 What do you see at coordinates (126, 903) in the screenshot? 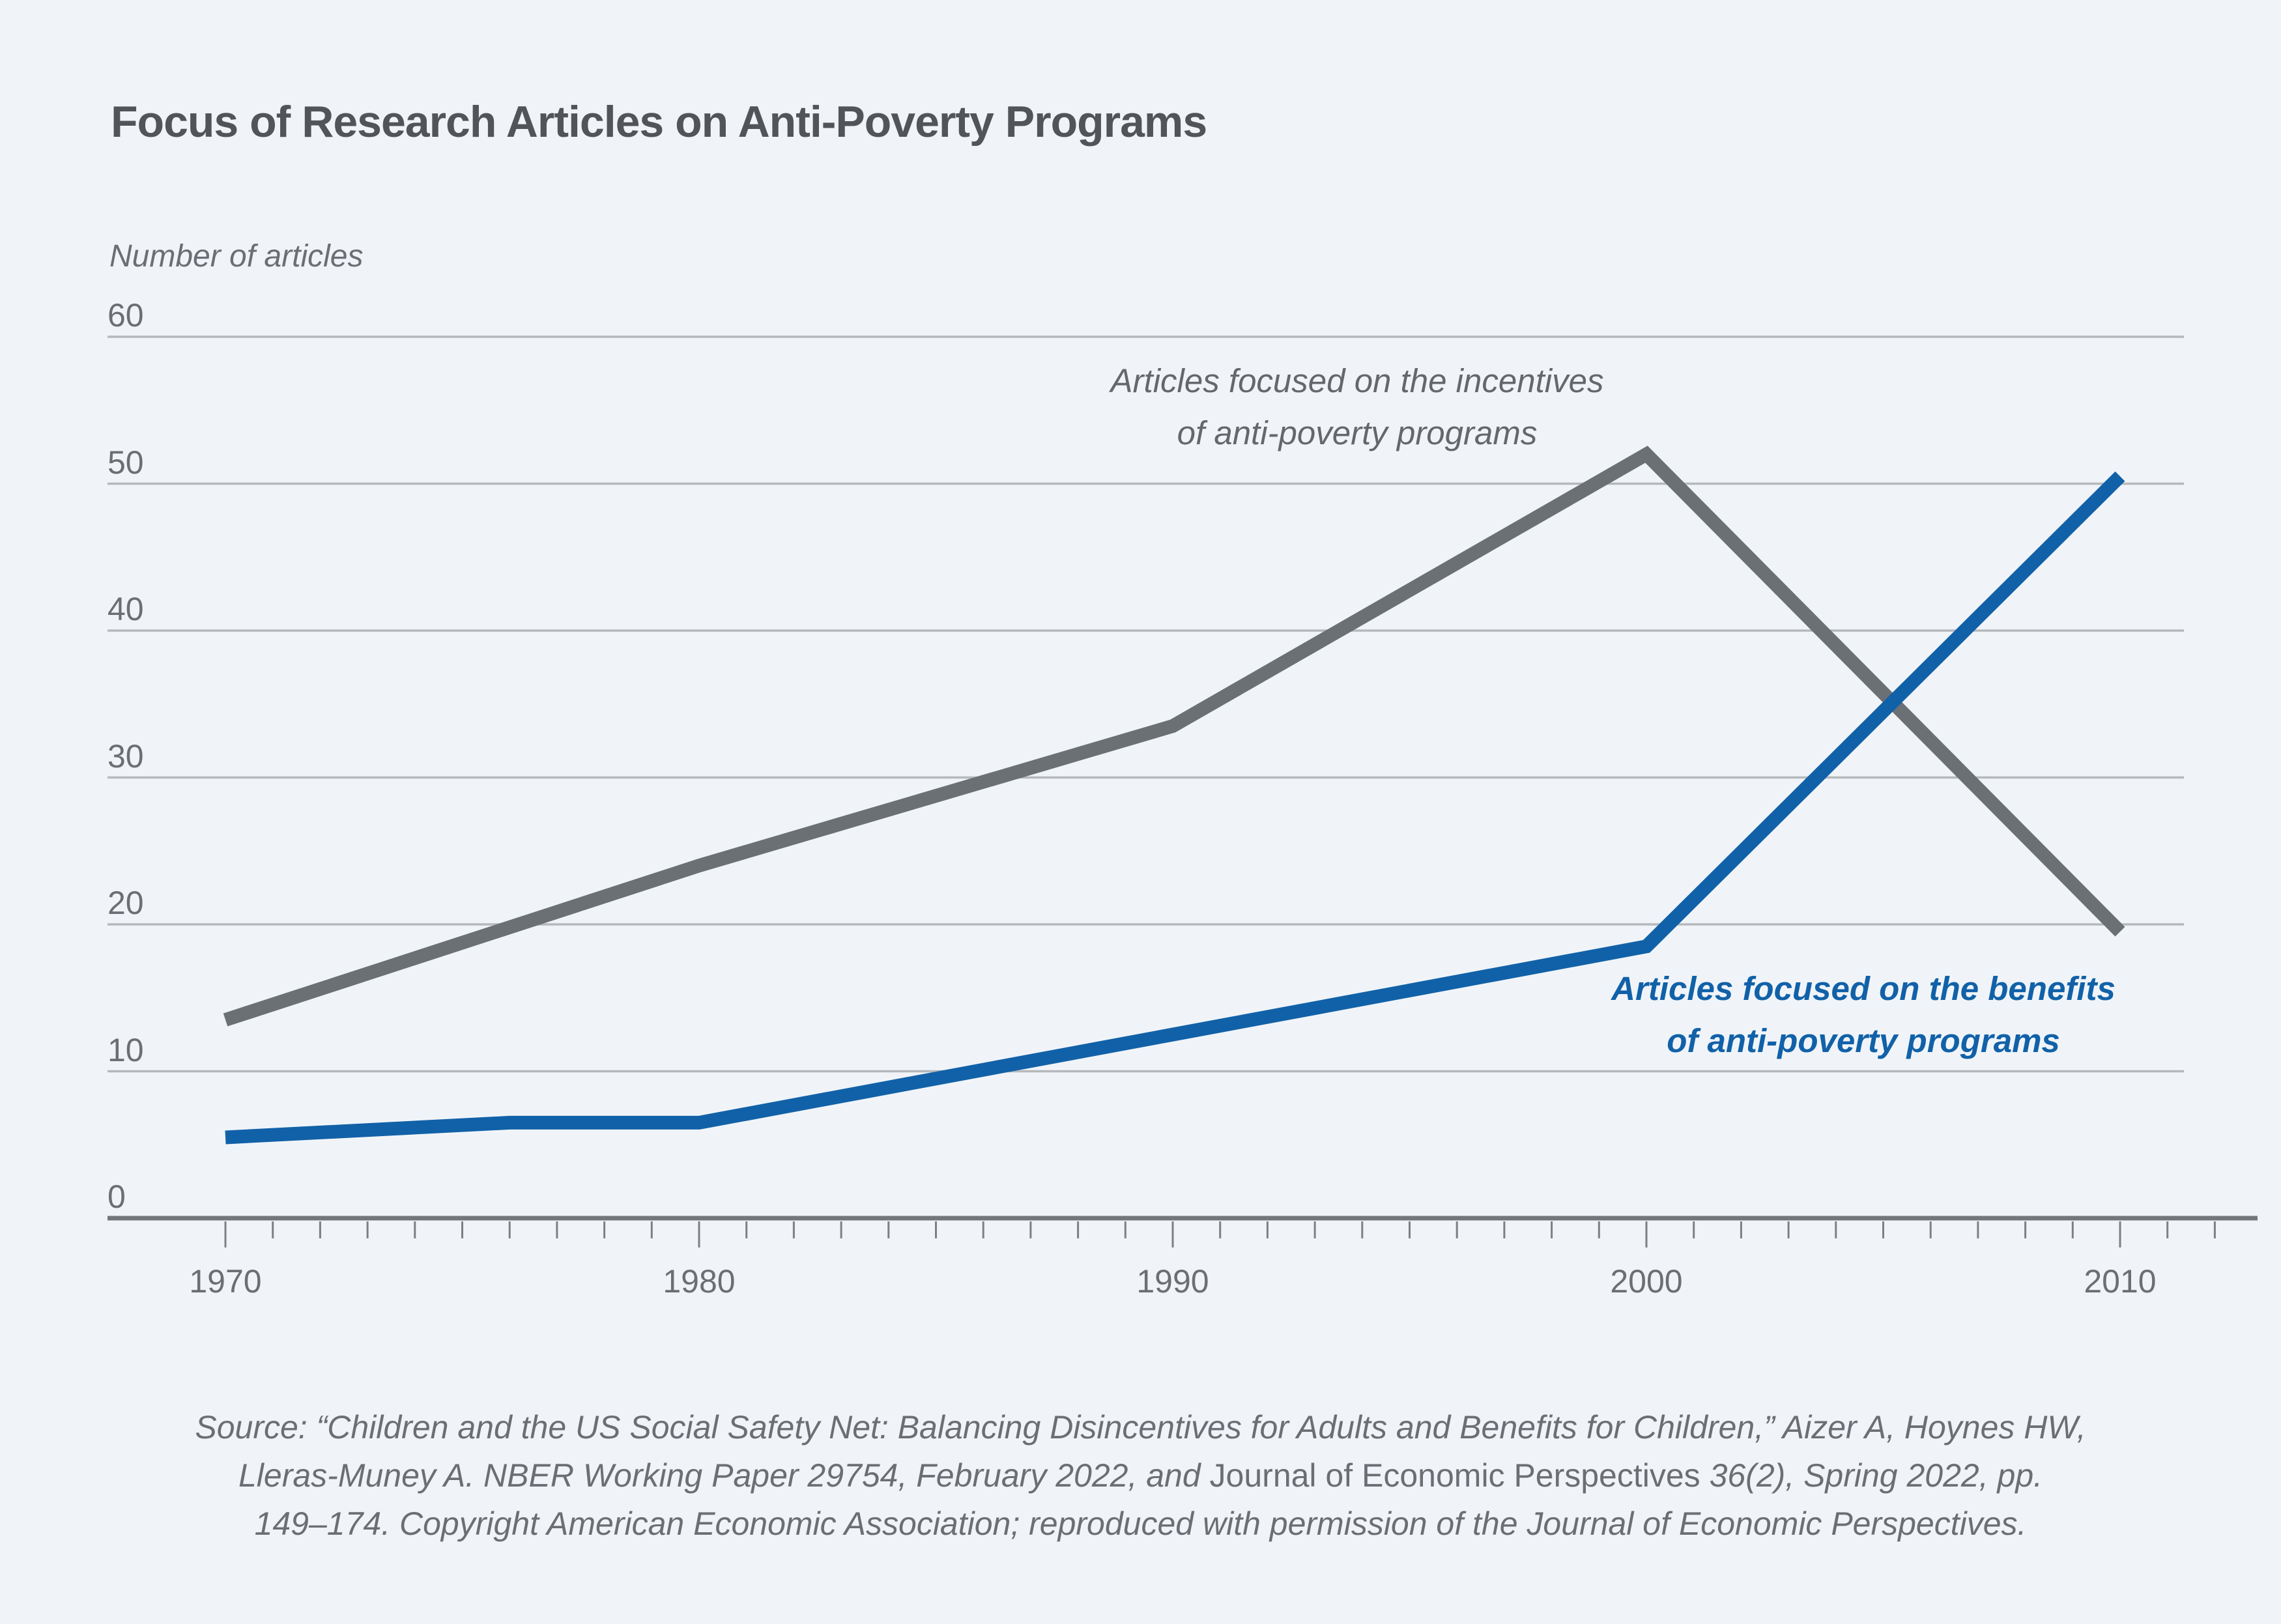
I see `y-axis-tick-label-20: 20` at bounding box center [126, 903].